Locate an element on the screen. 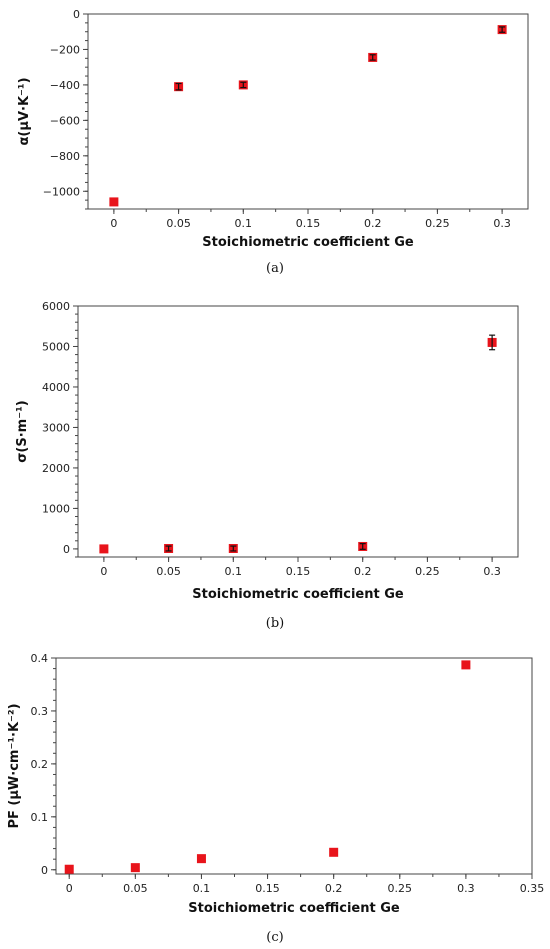 Image resolution: width=550 pixels, height=949 pixels. y-tick-label: 5000 is located at coordinates (56, 346).